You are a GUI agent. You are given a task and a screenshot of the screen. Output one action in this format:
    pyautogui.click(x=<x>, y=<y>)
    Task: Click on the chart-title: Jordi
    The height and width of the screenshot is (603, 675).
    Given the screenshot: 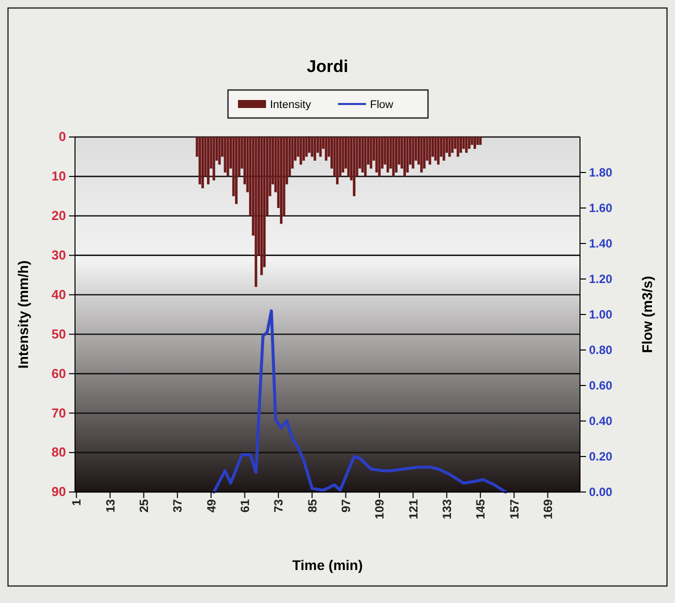 What is the action you would take?
    pyautogui.click(x=327, y=66)
    